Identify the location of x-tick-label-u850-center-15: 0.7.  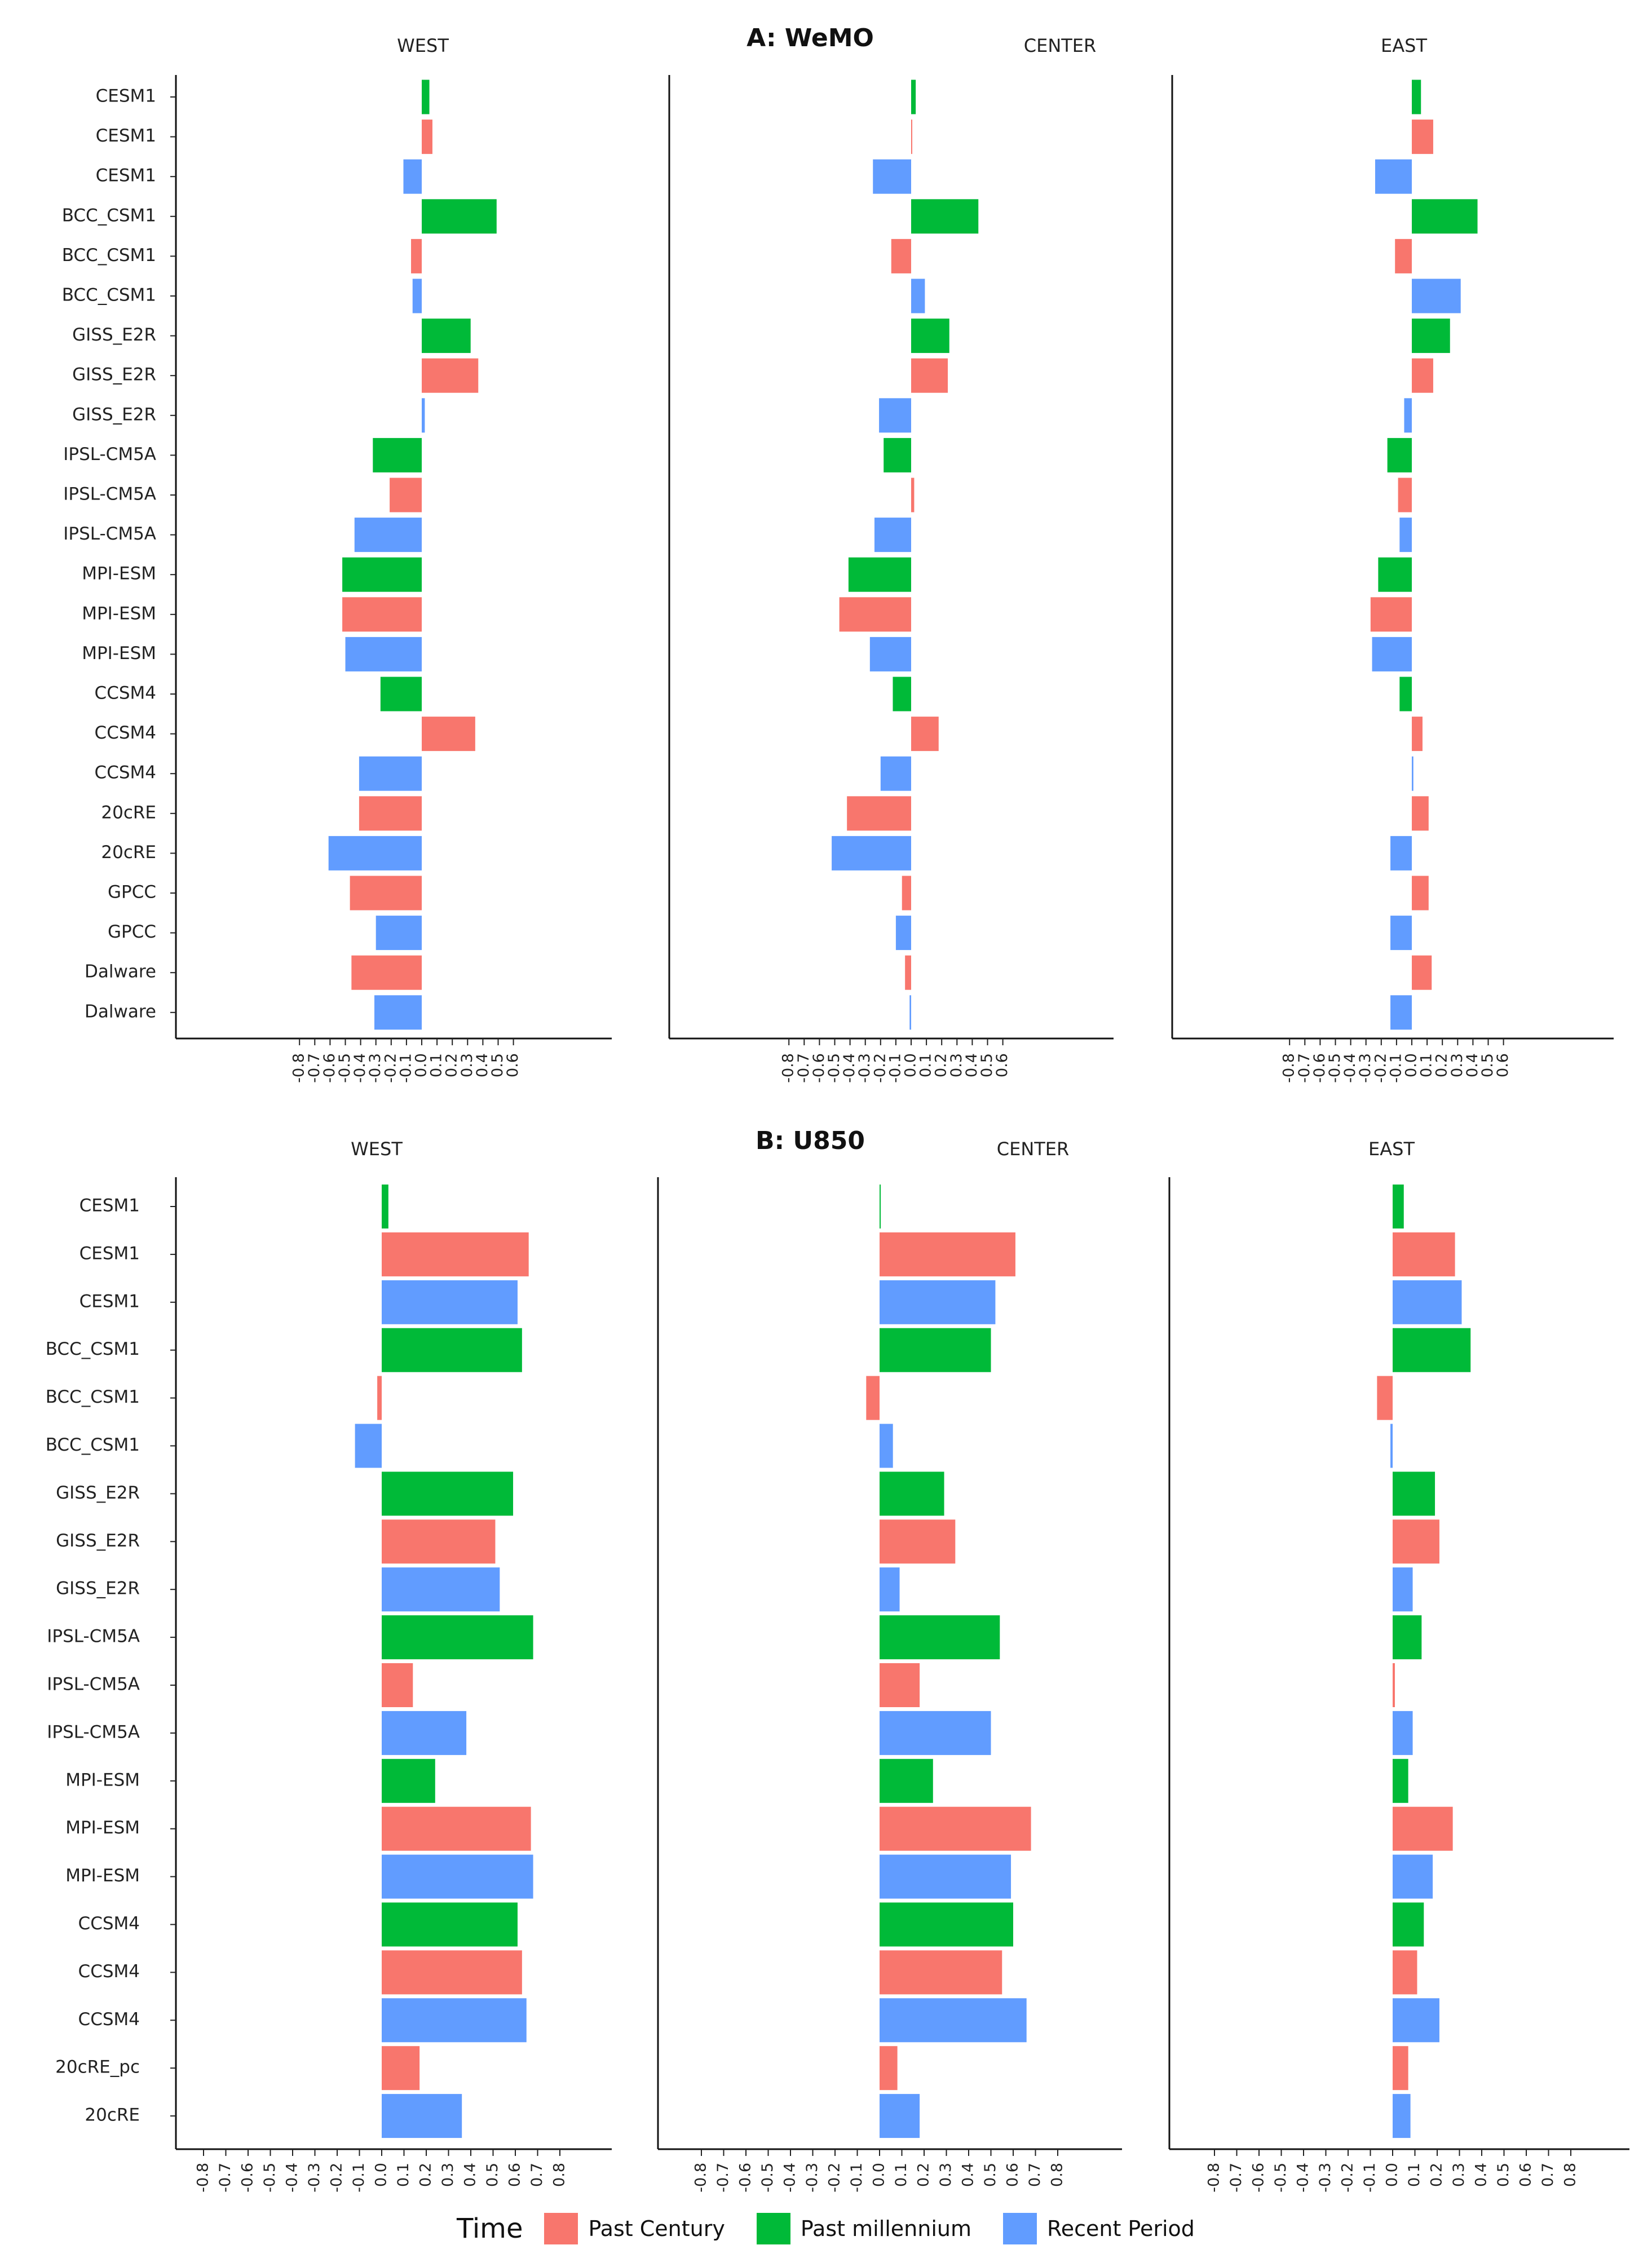
(1035, 2175).